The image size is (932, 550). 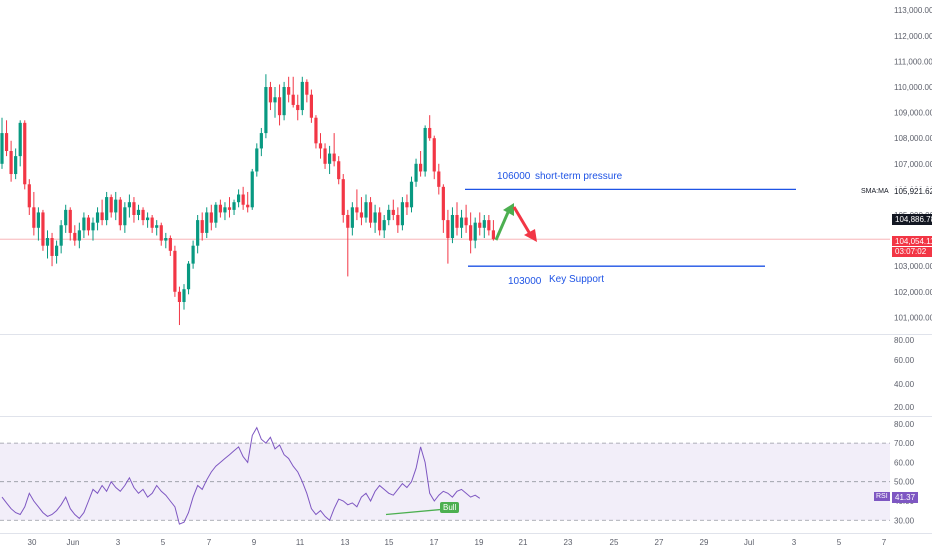 I want to click on price-axis-label: 110,000.00, so click(x=913, y=87).